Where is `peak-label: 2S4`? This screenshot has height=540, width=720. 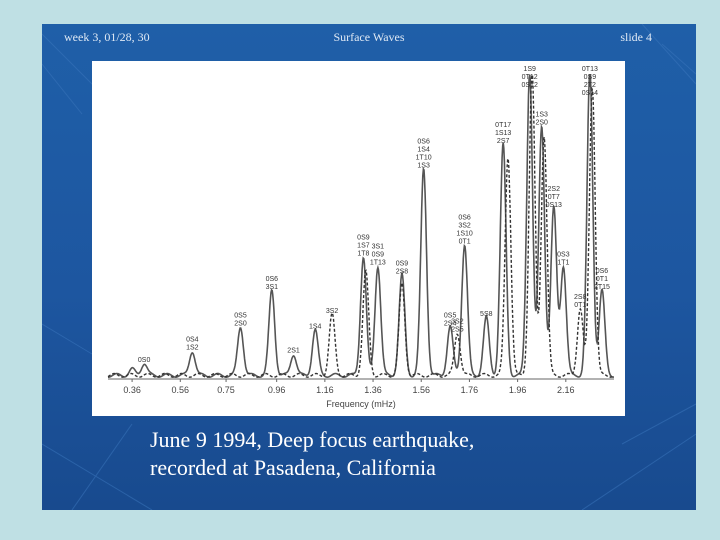 peak-label: 2S4 is located at coordinates (450, 323).